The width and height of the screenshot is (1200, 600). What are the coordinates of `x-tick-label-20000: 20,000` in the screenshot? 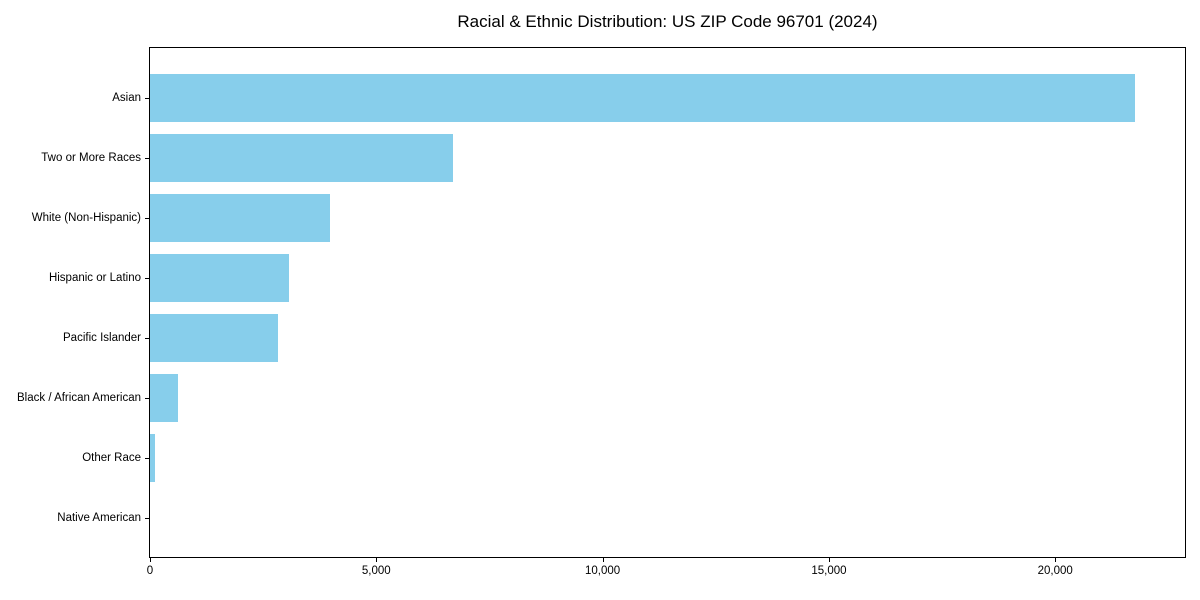 It's located at (1055, 571).